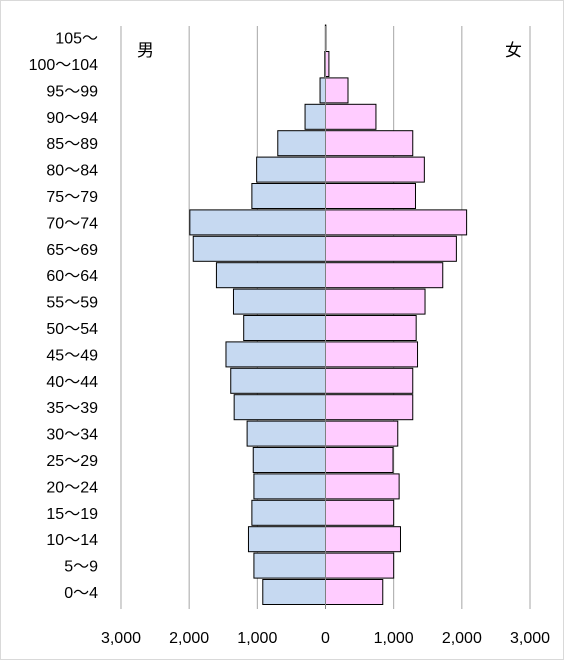 This screenshot has height=661, width=564. Describe the element at coordinates (72, 144) in the screenshot. I see `age-group-label: 85〜89` at that location.